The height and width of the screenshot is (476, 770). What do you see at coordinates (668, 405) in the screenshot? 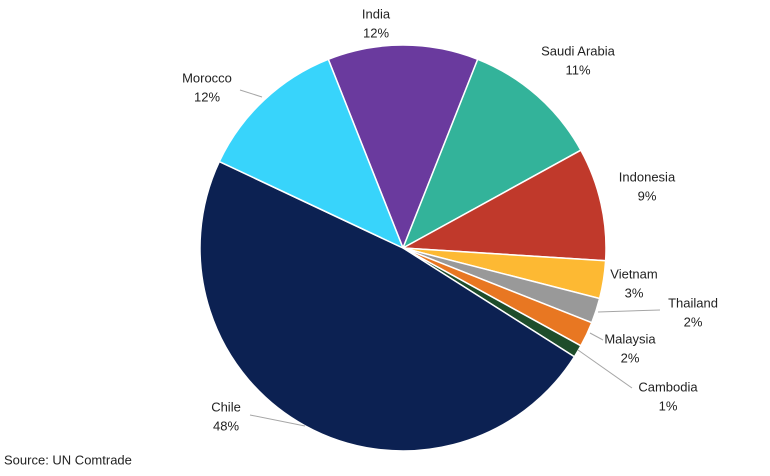
I see `slice-value-label: 1%` at bounding box center [668, 405].